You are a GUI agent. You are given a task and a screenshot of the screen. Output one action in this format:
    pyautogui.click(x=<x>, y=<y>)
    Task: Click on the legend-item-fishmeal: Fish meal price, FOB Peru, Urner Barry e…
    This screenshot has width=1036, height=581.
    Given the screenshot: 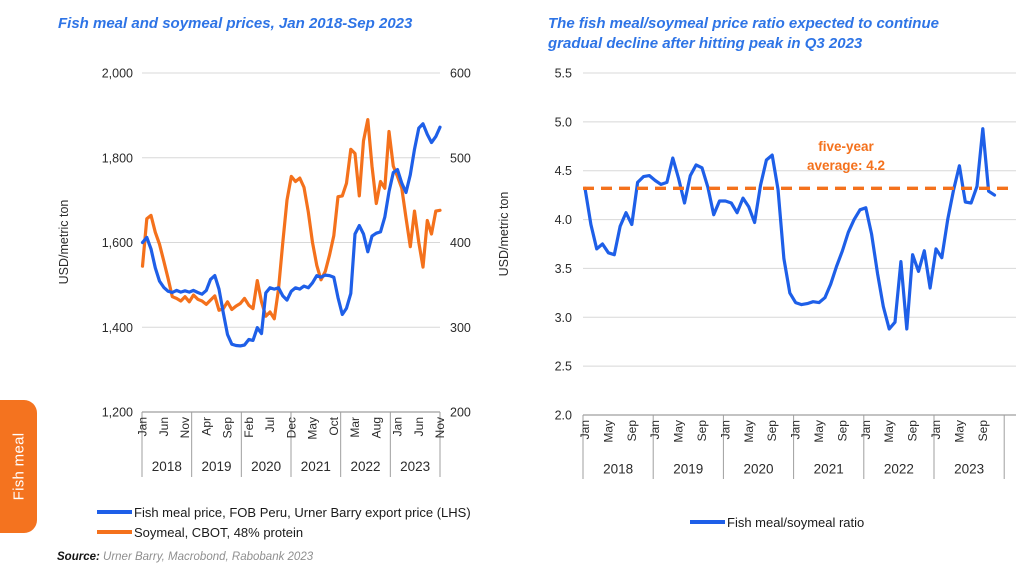 What is the action you would take?
    pyautogui.click(x=284, y=512)
    